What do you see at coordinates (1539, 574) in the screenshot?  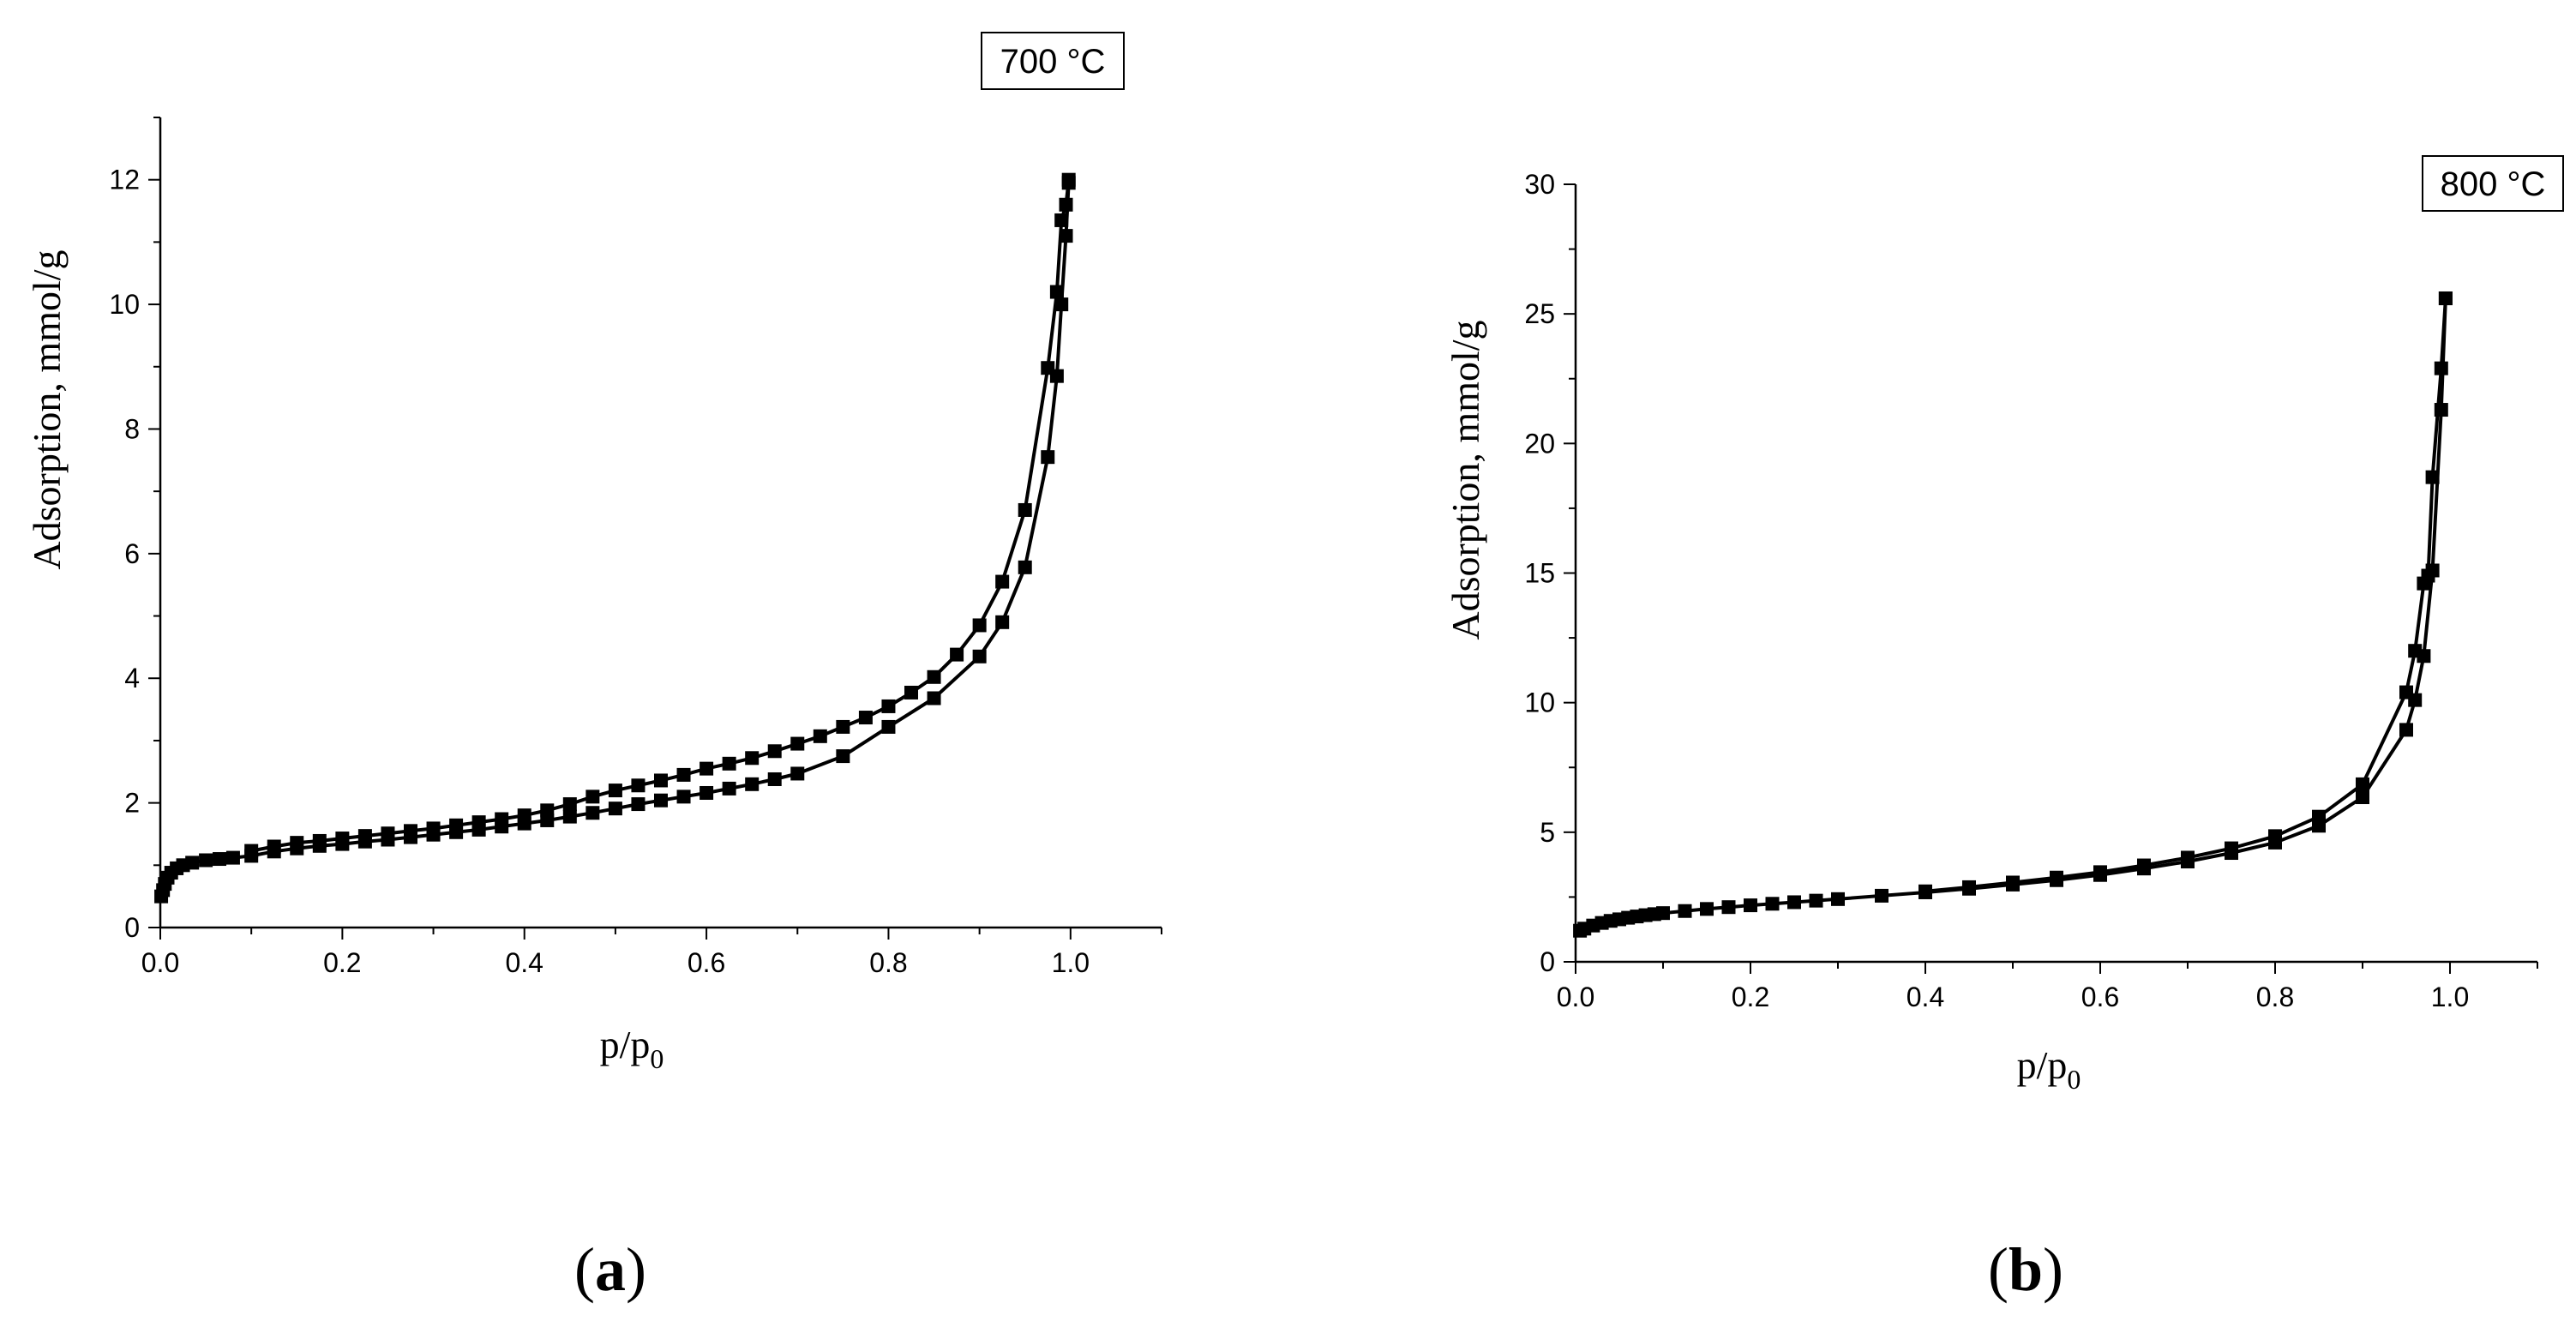 I see `y-tick-label-b: 15` at bounding box center [1539, 574].